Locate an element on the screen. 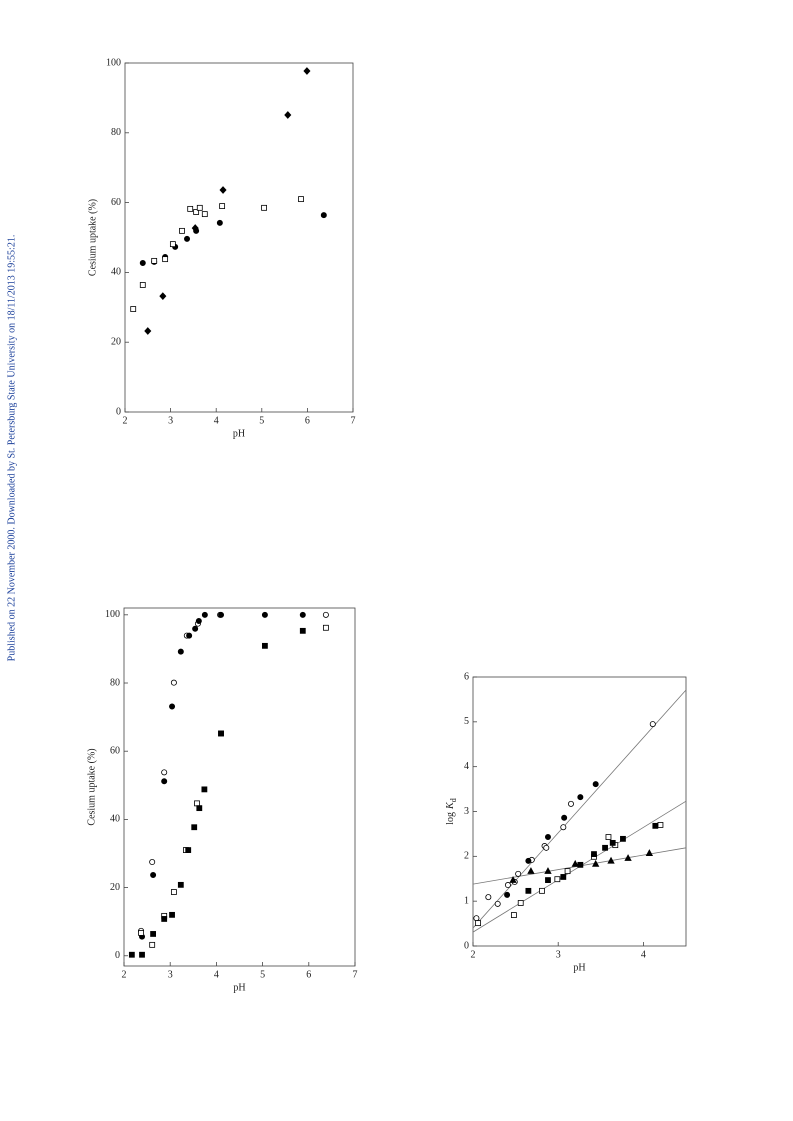 The width and height of the screenshot is (793, 1121). y-tick-label: 1 is located at coordinates (466, 900).